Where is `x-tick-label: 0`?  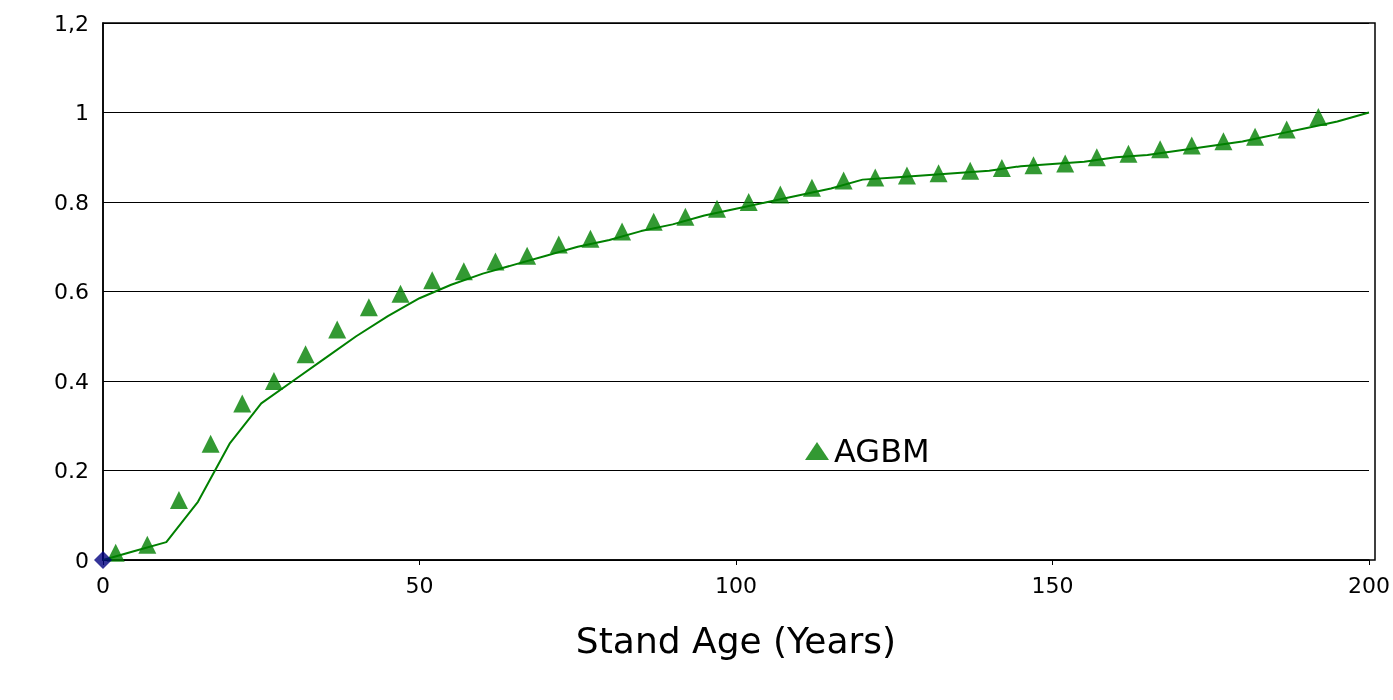
x-tick-label: 0 is located at coordinates (103, 585).